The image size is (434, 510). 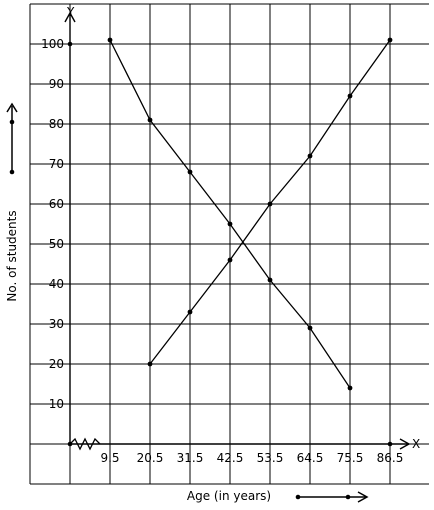 What do you see at coordinates (229, 496) in the screenshot?
I see `x-axis-label: Age (in years)` at bounding box center [229, 496].